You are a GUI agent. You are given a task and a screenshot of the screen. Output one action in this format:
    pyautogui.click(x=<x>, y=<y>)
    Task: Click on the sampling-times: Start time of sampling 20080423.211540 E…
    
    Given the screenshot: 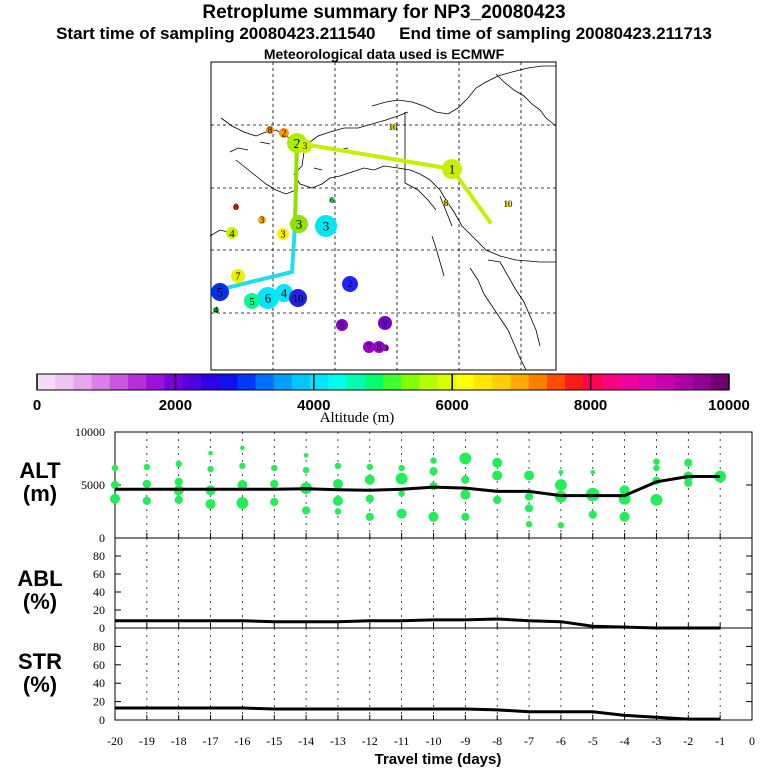 What is the action you would take?
    pyautogui.click(x=384, y=33)
    